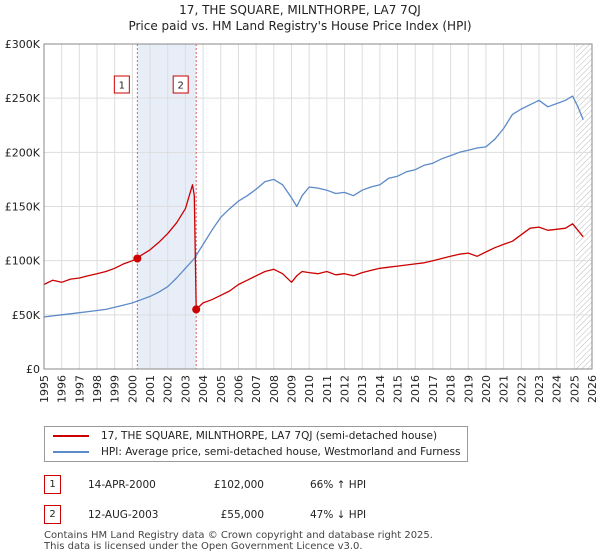  What do you see at coordinates (398, 389) in the screenshot?
I see `x-tick-label: 2015` at bounding box center [398, 389].